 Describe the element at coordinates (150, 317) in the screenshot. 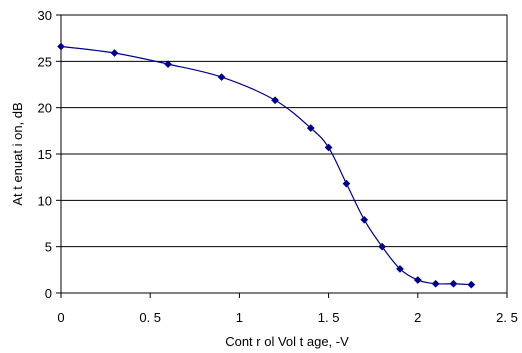

I see `x-tick-label: 0. 5` at that location.